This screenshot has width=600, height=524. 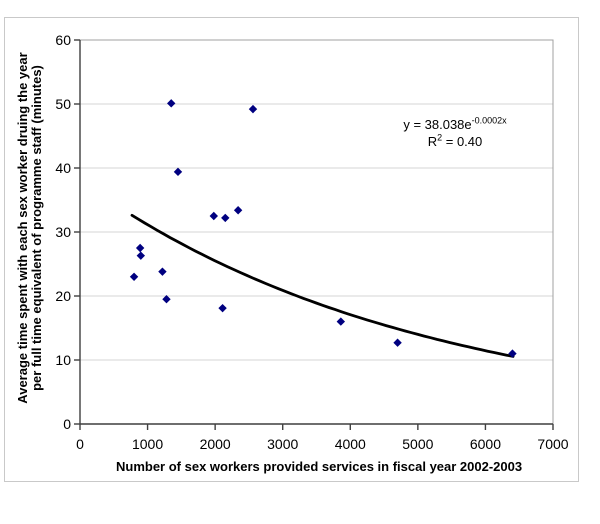 I want to click on y-tick-label: 50, so click(x=63, y=104).